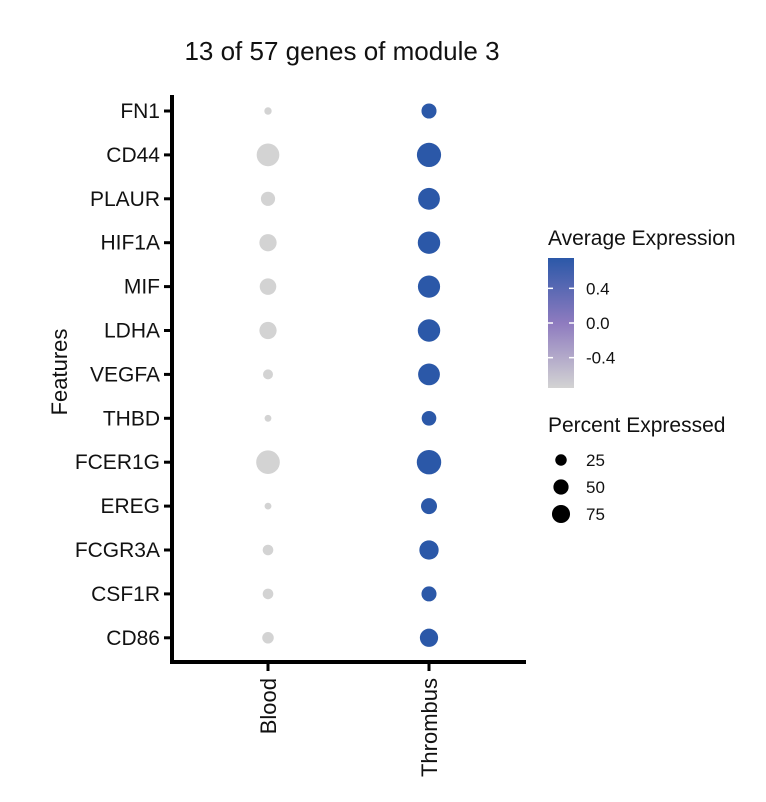 Image resolution: width=766 pixels, height=802 pixels. What do you see at coordinates (595, 514) in the screenshot?
I see `size-legend-label-75: 75` at bounding box center [595, 514].